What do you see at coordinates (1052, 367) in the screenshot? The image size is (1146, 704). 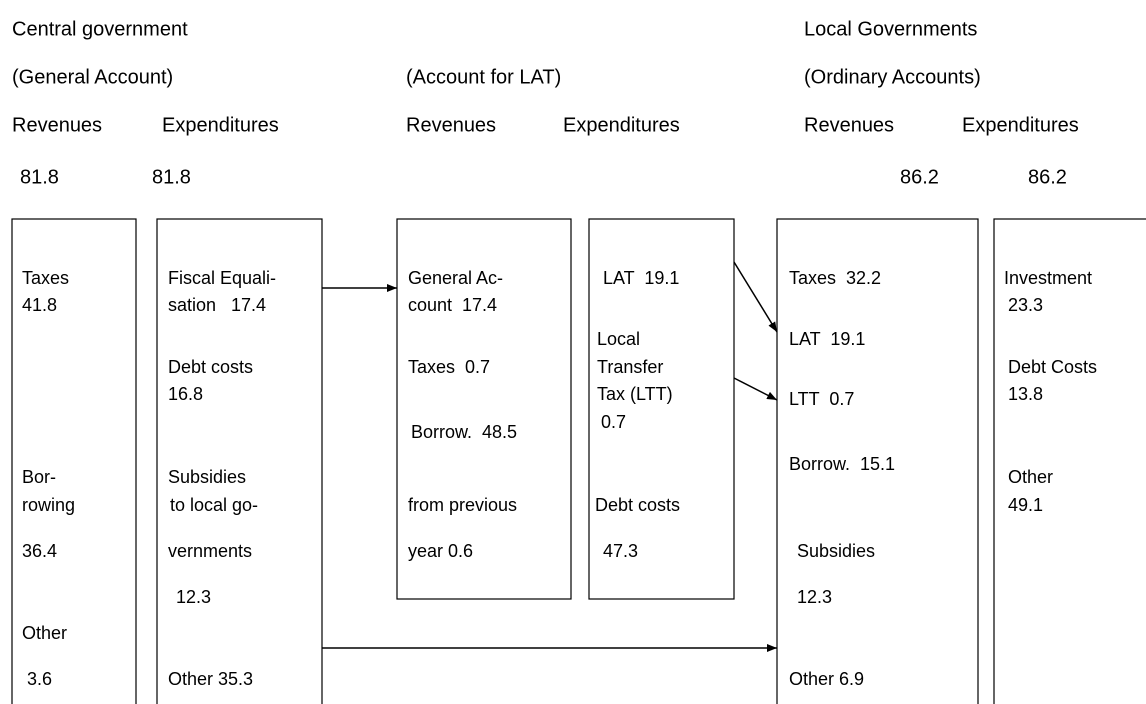 I see `box-line: Debt Costs` at bounding box center [1052, 367].